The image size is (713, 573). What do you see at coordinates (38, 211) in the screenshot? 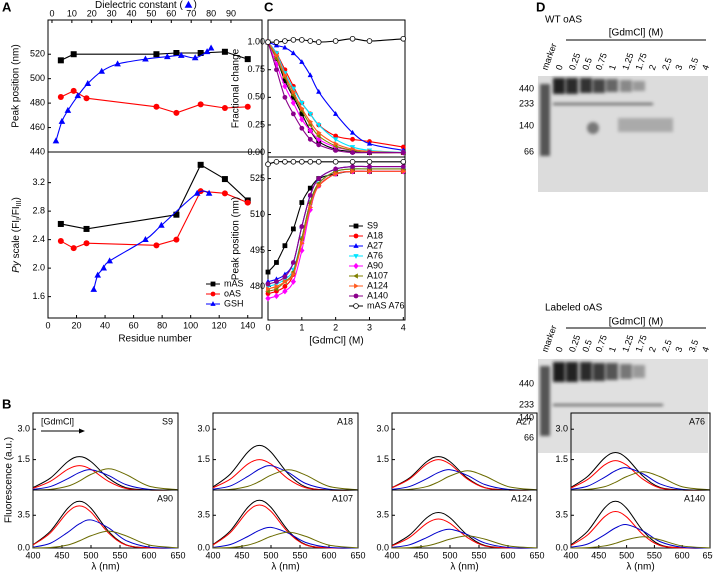
I see `y-tick-label: 2.8` at bounding box center [38, 211].